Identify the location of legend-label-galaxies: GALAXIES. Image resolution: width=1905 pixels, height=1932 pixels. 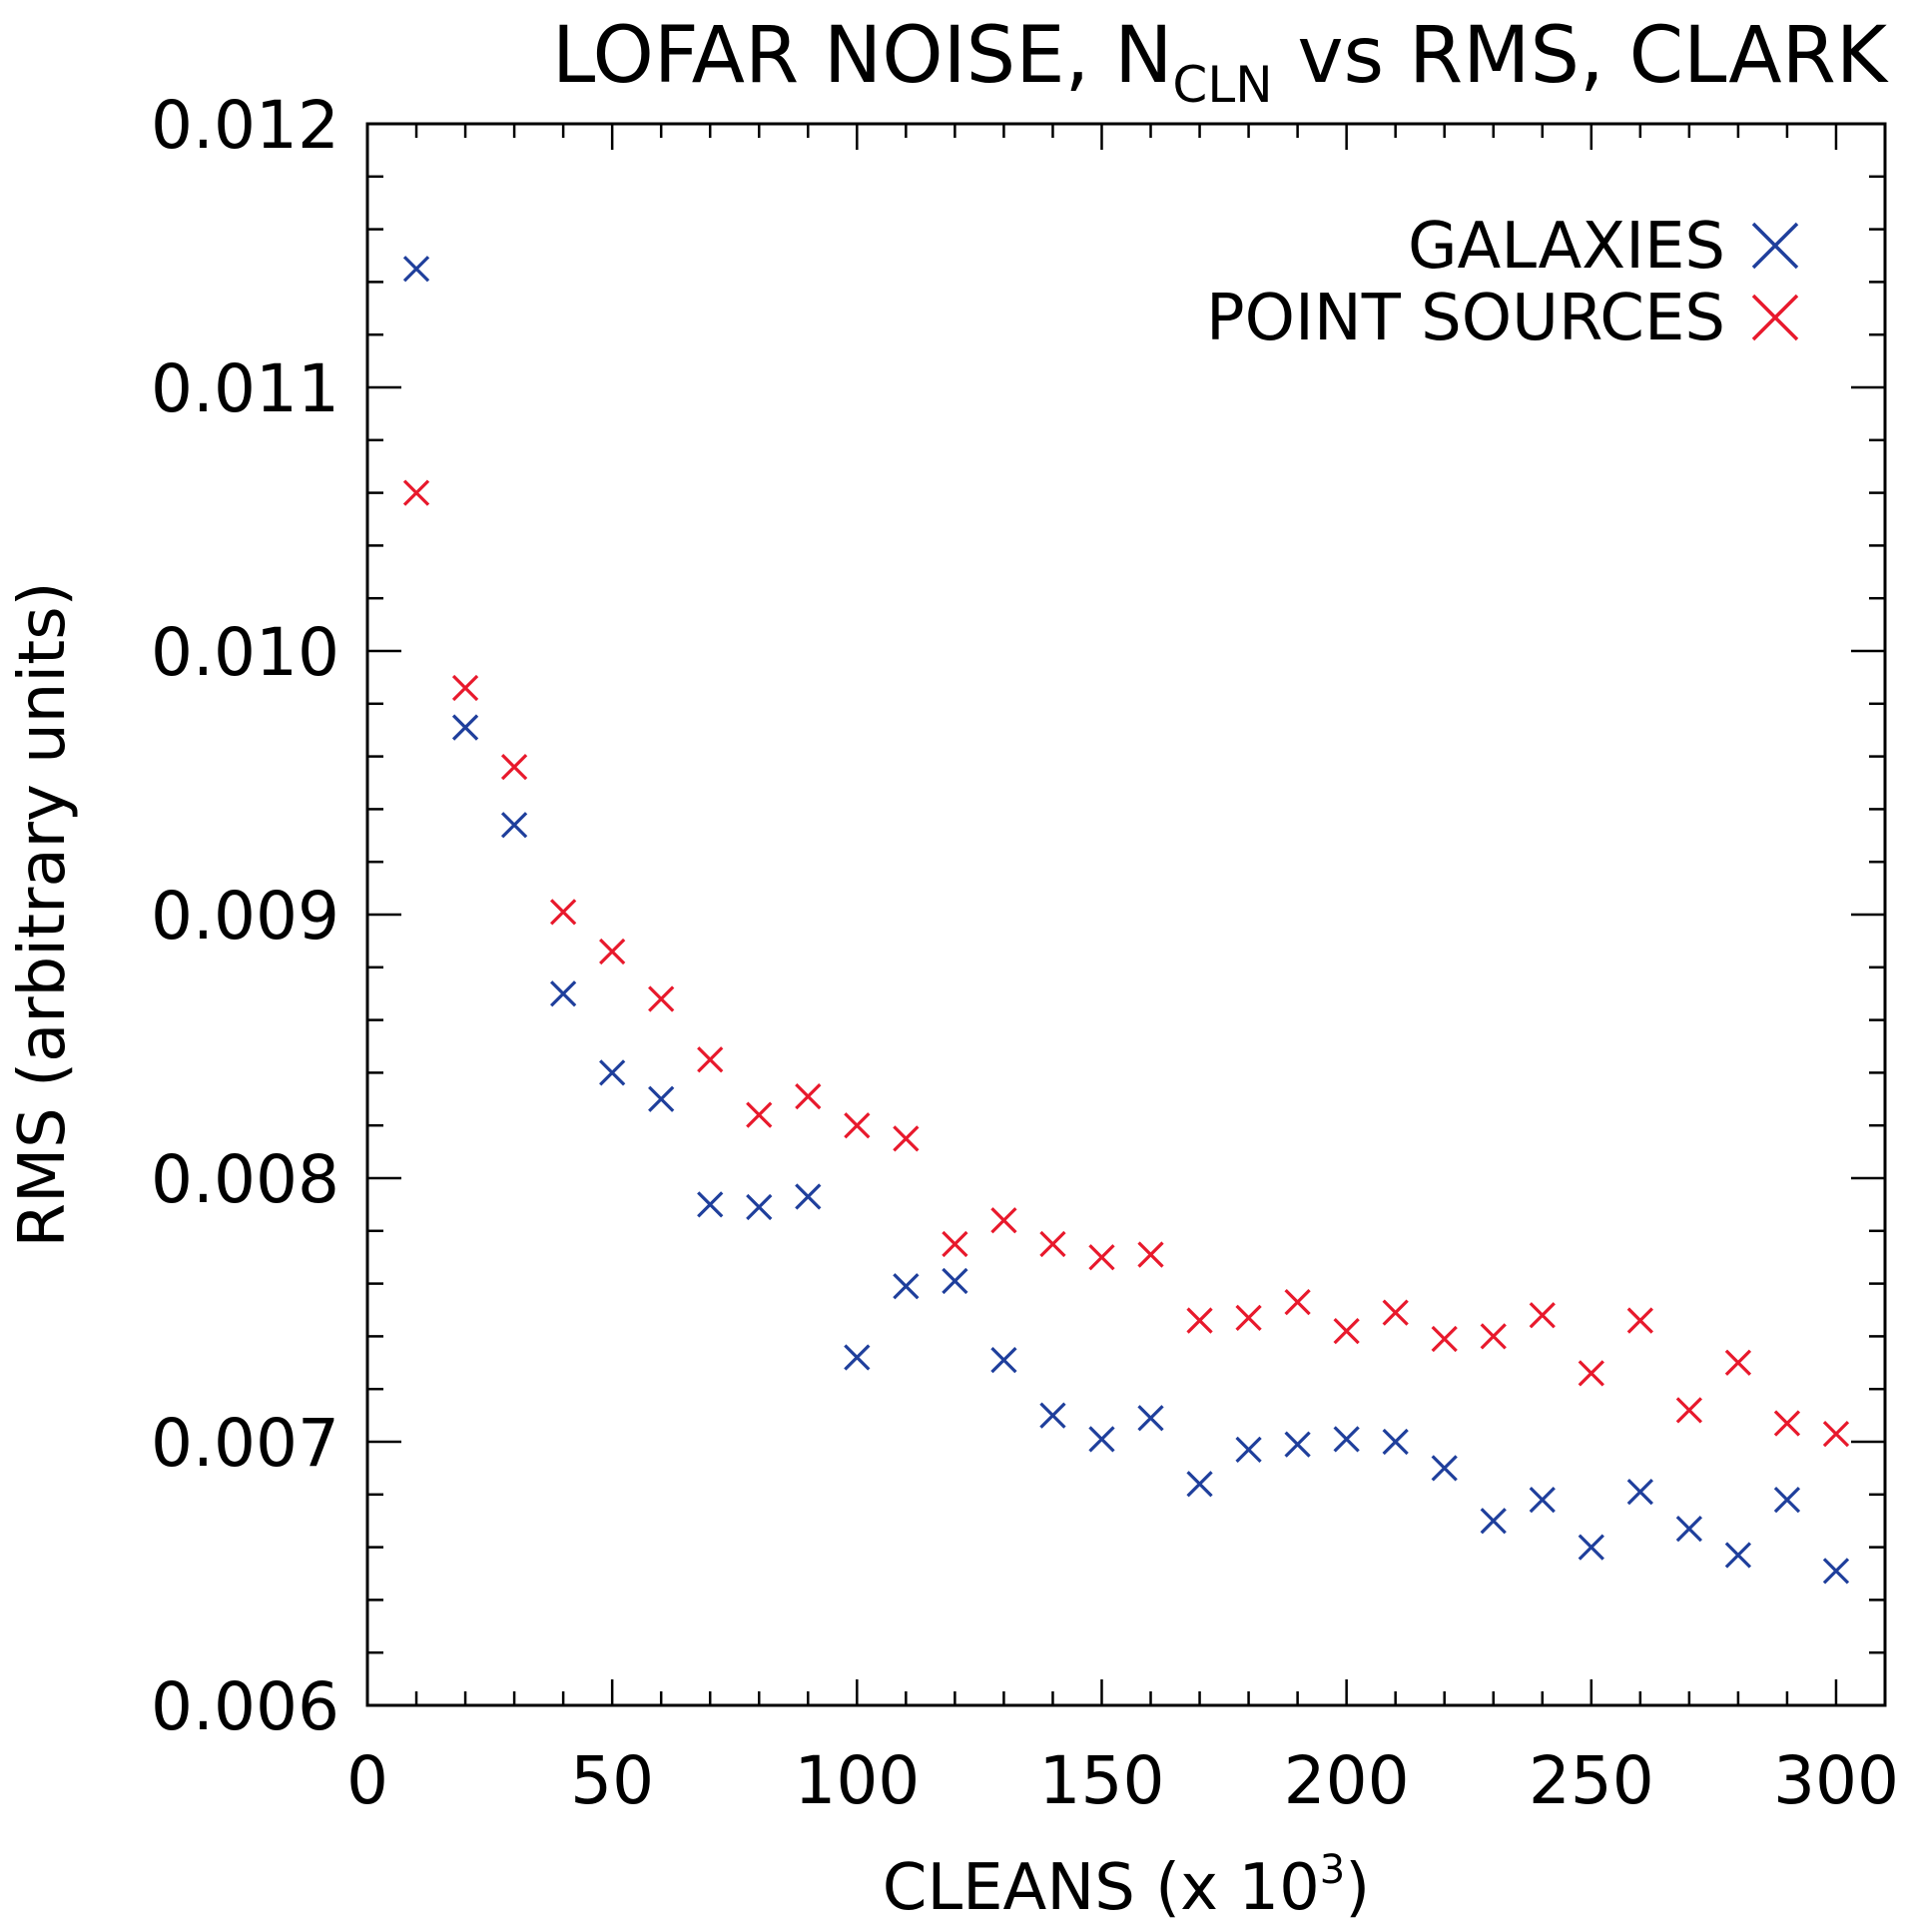
(1566, 247).